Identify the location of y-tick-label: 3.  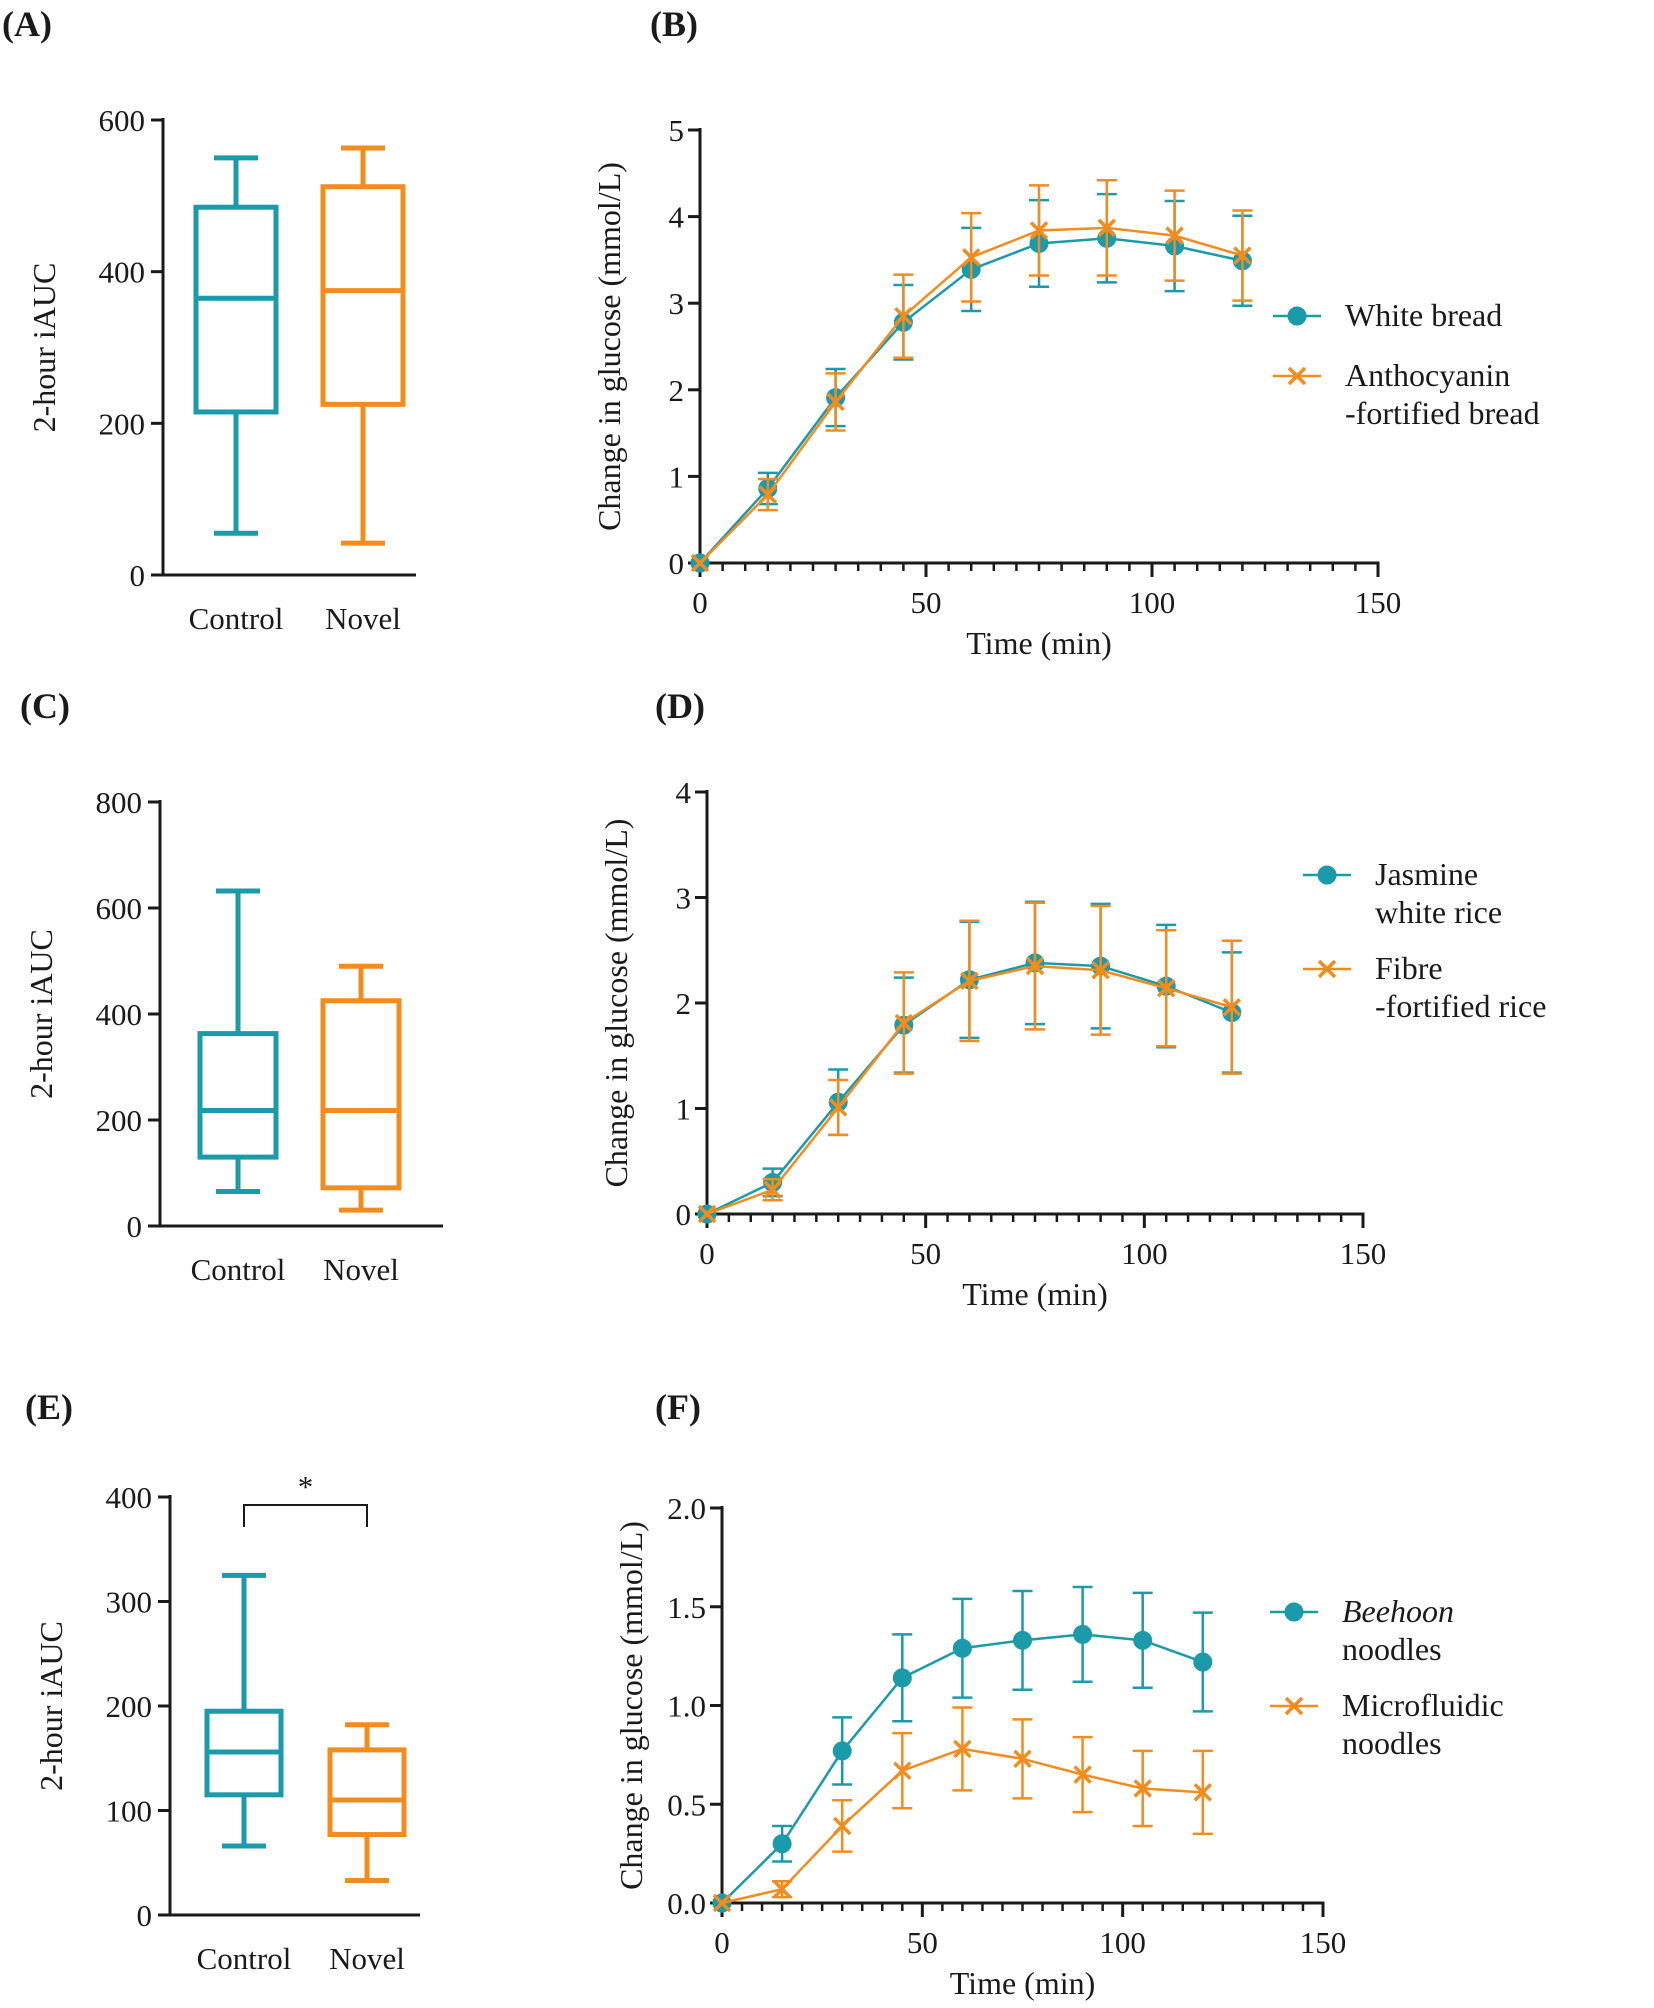
(684, 898).